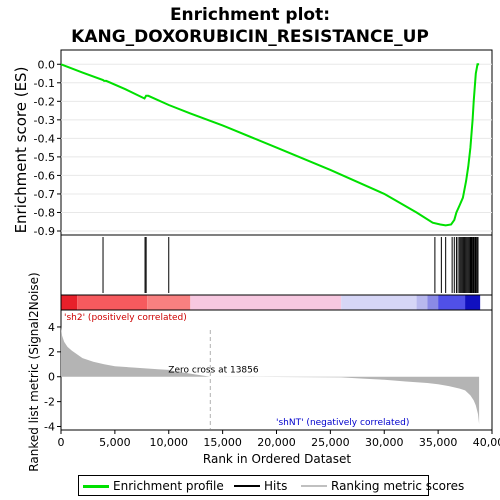 Image resolution: width=500 pixels, height=500 pixels. I want to click on negative-correlation-label: 'shNT' (negatively correlated), so click(342, 423).